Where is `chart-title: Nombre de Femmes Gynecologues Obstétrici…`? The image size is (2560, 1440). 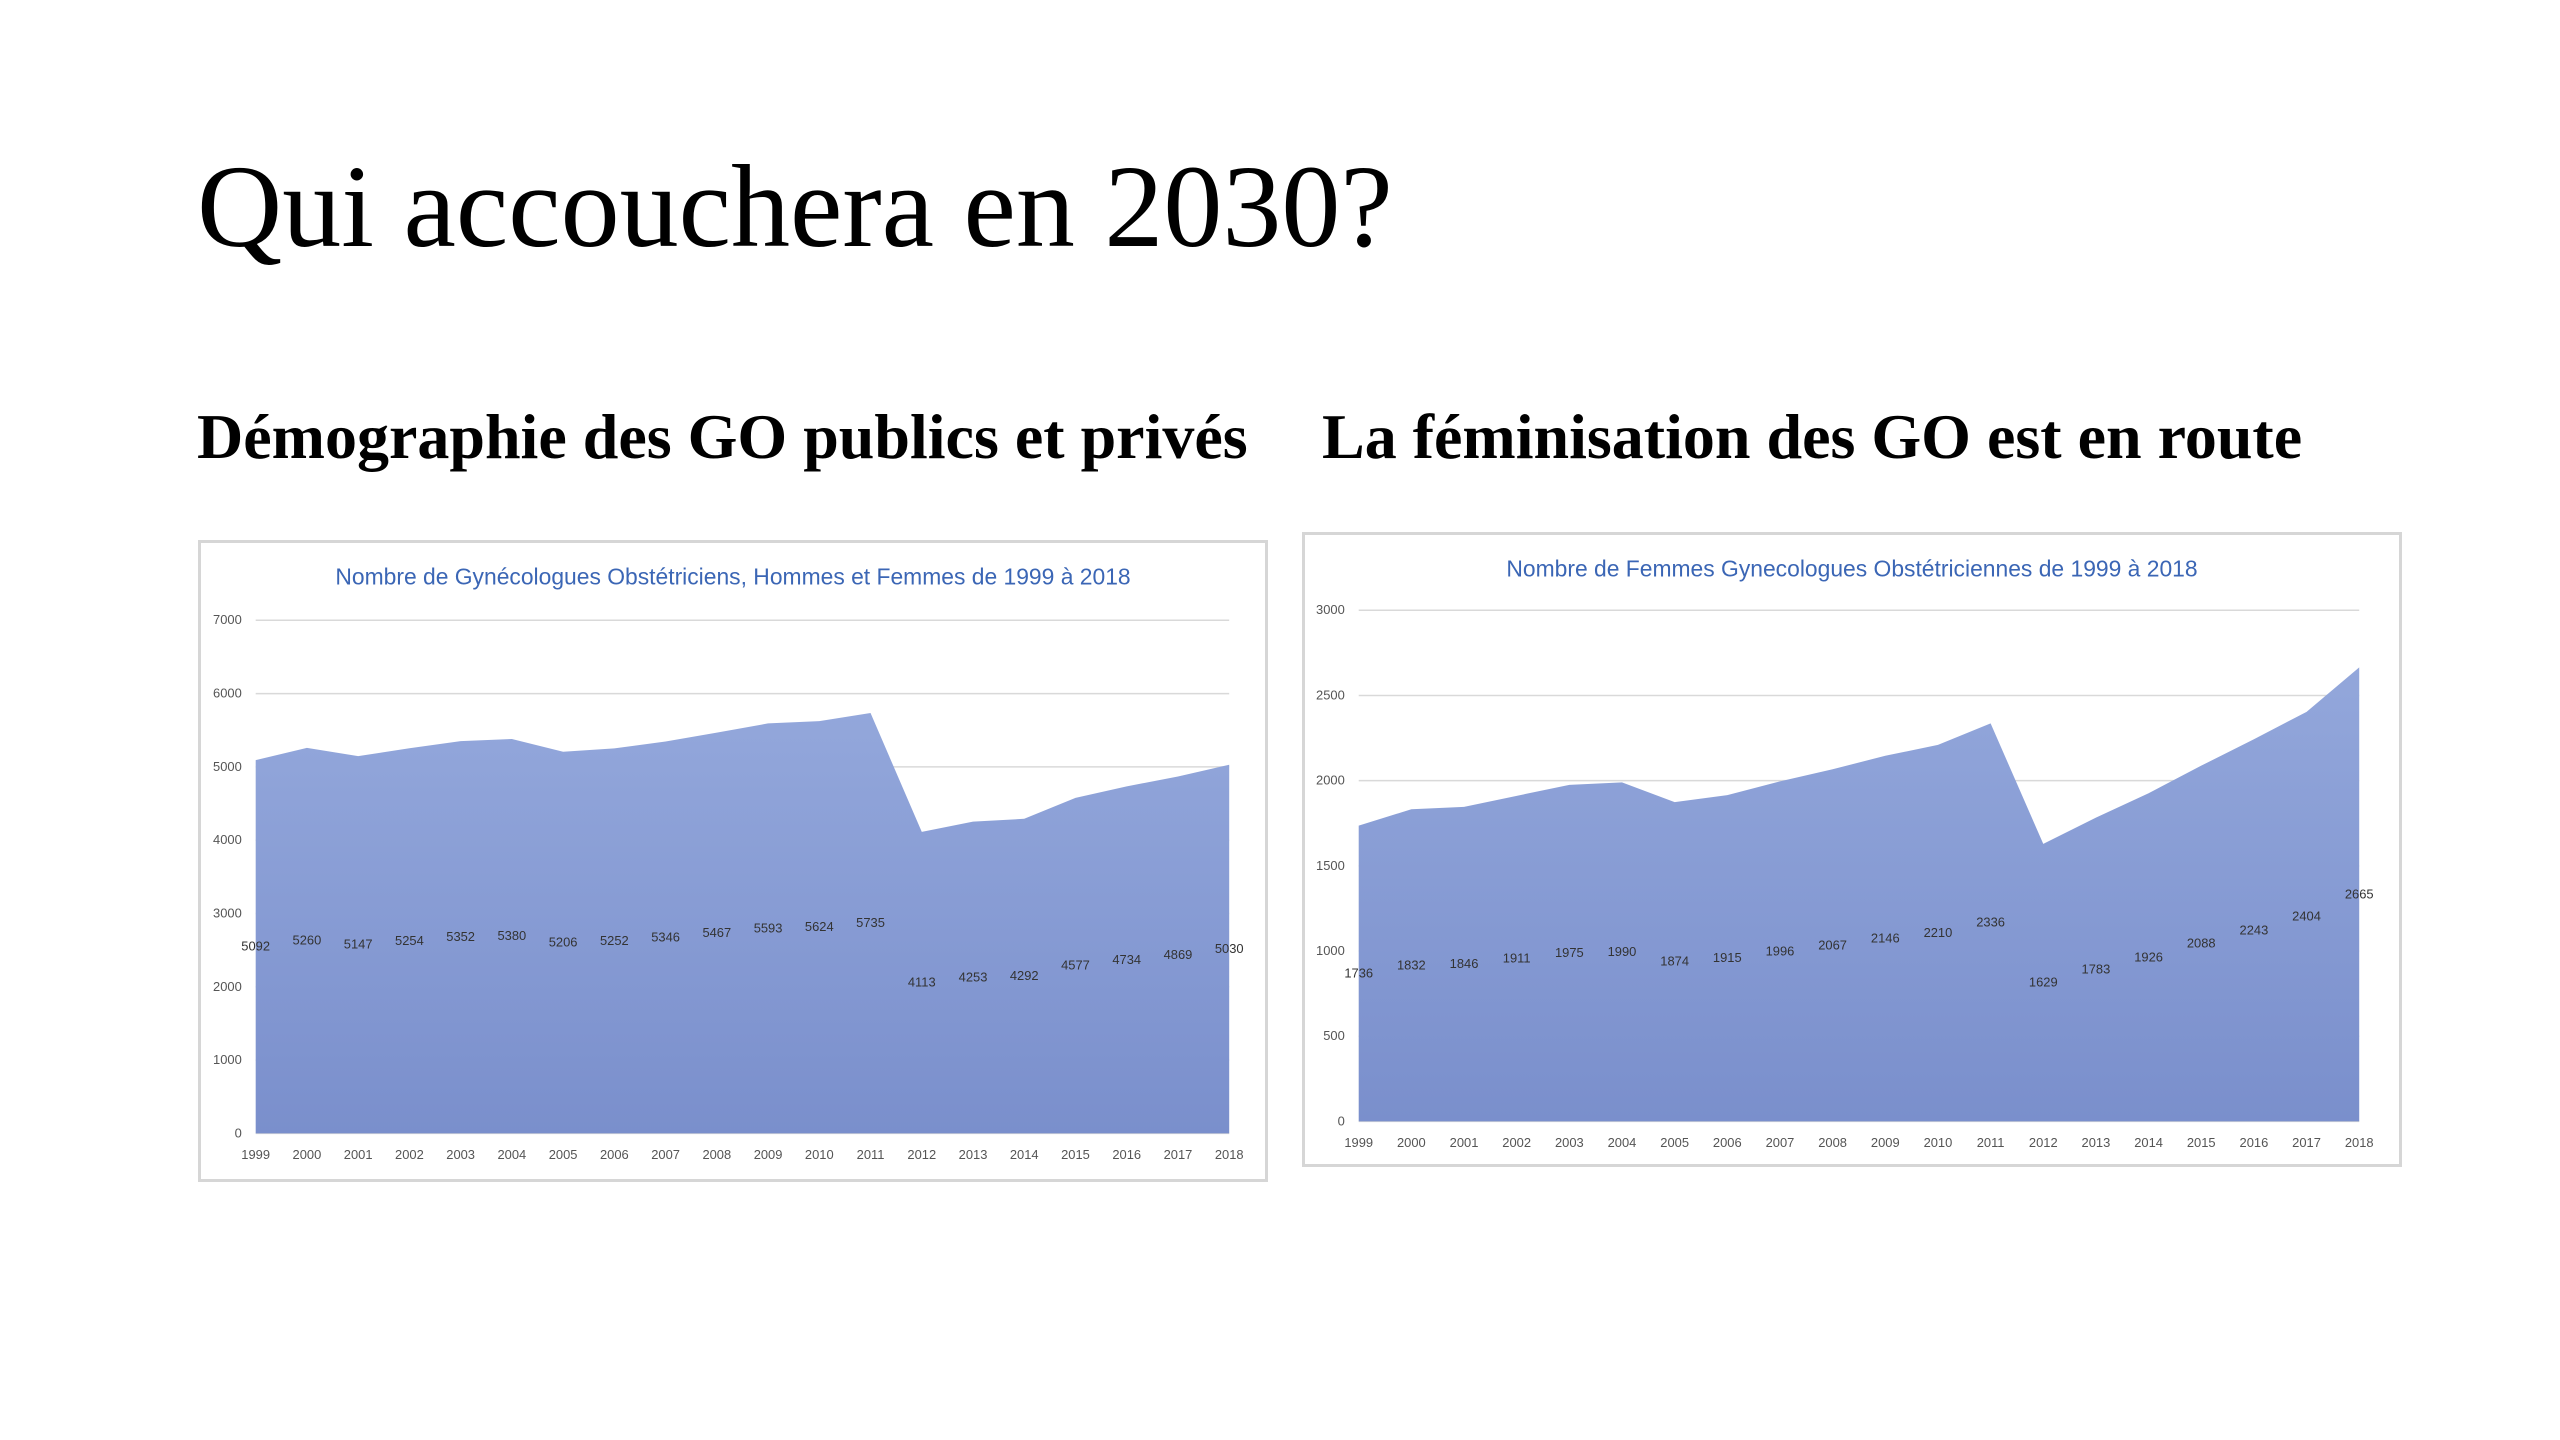
chart-title: Nombre de Femmes Gynecologues Obstétrici… is located at coordinates (1851, 569).